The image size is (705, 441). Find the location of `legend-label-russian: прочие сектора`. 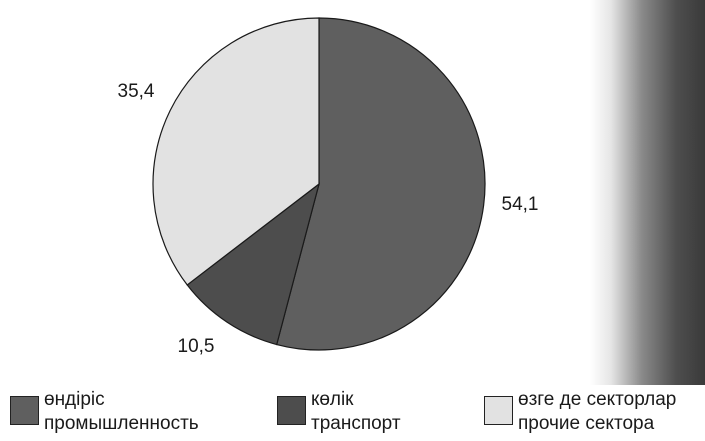

legend-label-russian: прочие сектора is located at coordinates (586, 423).